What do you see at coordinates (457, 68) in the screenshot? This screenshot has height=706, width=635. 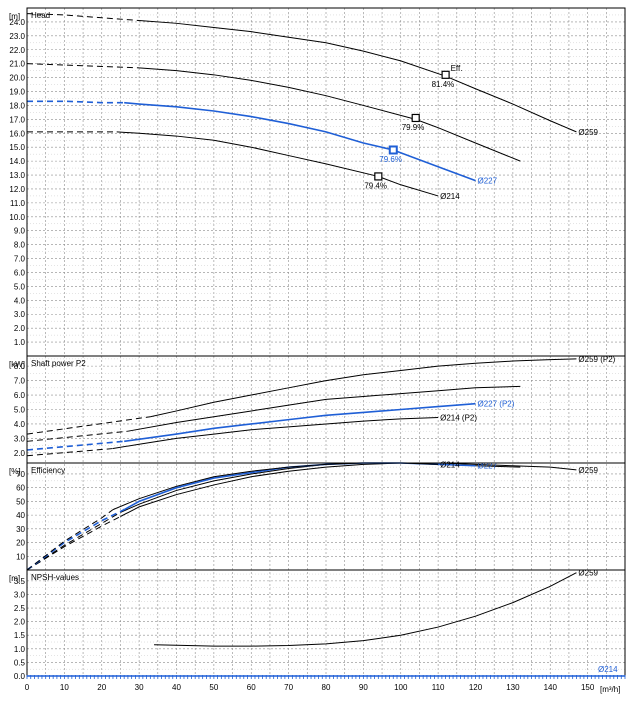 I see `eff-label: Eff.` at bounding box center [457, 68].